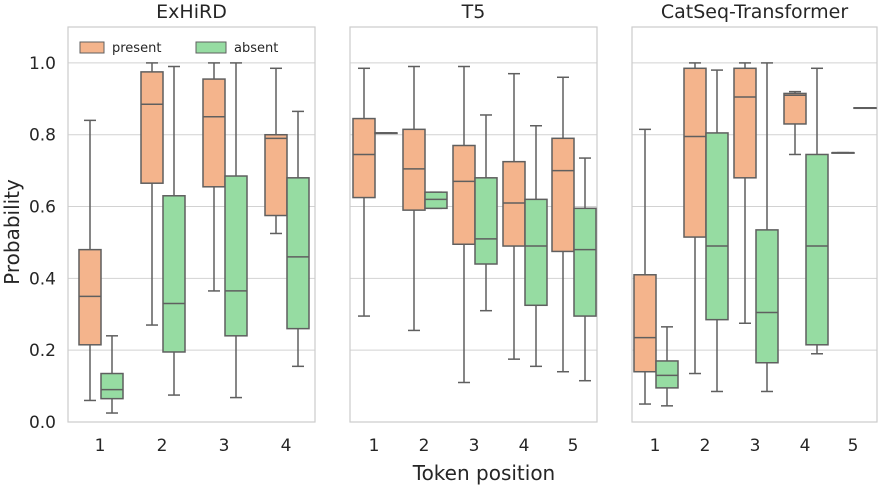 The image size is (879, 485). Describe the element at coordinates (211, 47) in the screenshot. I see `legend-swatch-absent` at that location.